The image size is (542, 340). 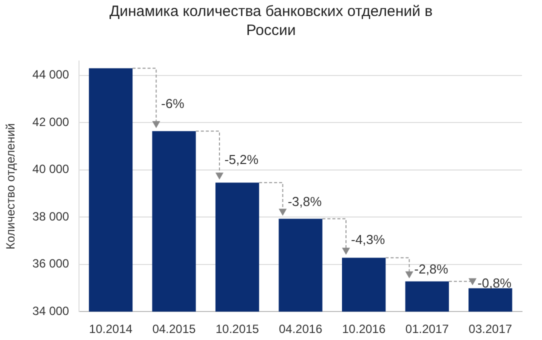 What do you see at coordinates (271, 21) in the screenshot?
I see `chart-title: Динамика количества банковских отделений в России` at bounding box center [271, 21].